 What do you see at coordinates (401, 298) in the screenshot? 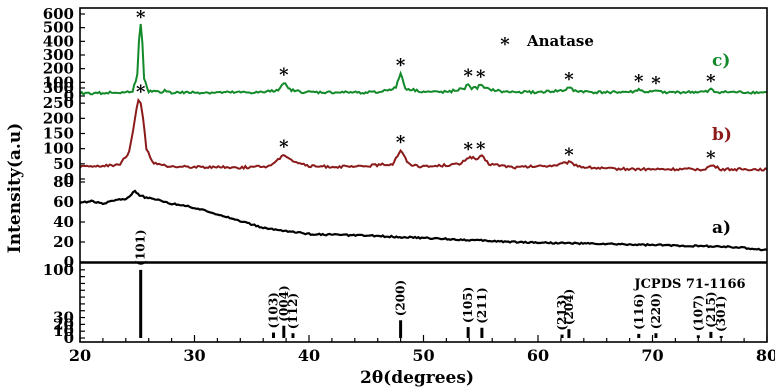
I see `ref-hkl-label-4: (200)` at bounding box center [401, 298].